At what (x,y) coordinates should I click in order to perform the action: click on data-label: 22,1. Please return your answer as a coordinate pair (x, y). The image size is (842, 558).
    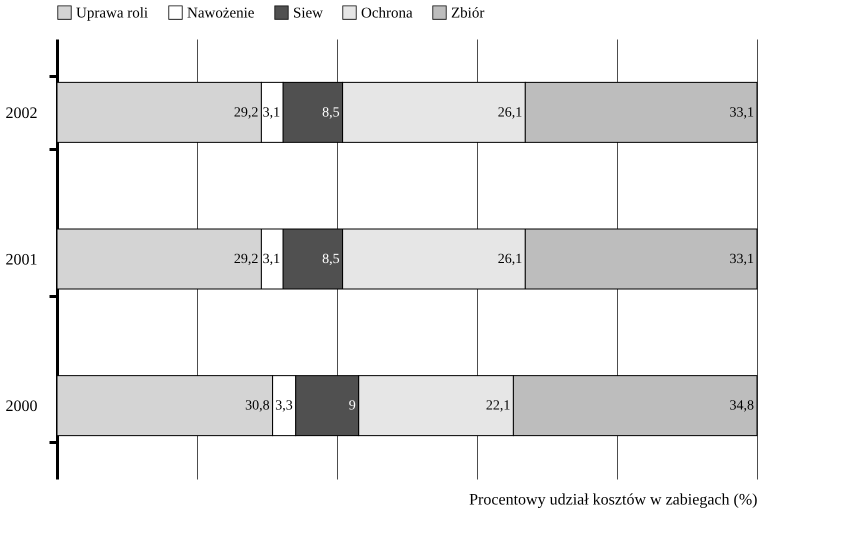
    Looking at the image, I should click on (498, 406).